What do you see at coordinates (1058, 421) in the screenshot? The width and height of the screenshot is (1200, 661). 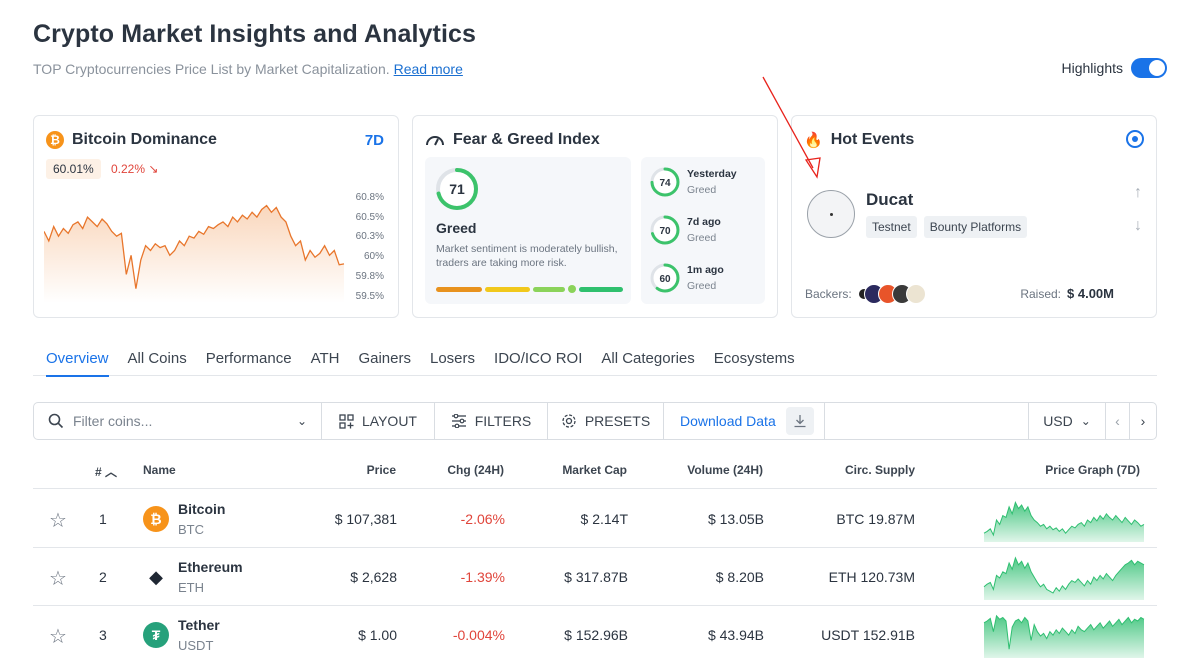 I see `currency-value: USD` at bounding box center [1058, 421].